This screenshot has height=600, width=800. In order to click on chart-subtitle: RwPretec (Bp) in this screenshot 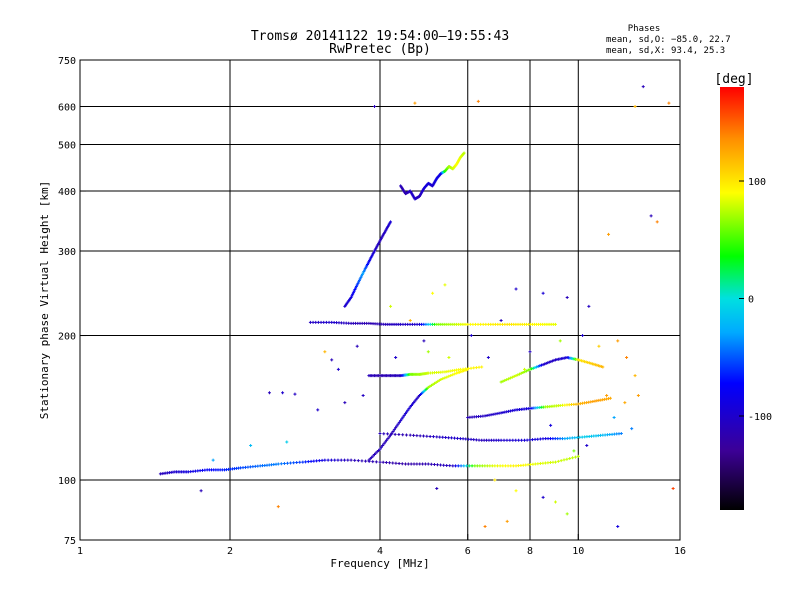, I will do `click(380, 49)`.